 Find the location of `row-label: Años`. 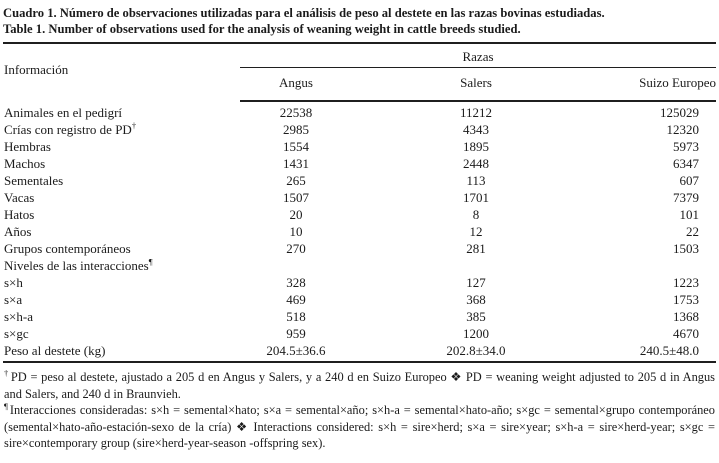

row-label: Años is located at coordinates (18, 231).